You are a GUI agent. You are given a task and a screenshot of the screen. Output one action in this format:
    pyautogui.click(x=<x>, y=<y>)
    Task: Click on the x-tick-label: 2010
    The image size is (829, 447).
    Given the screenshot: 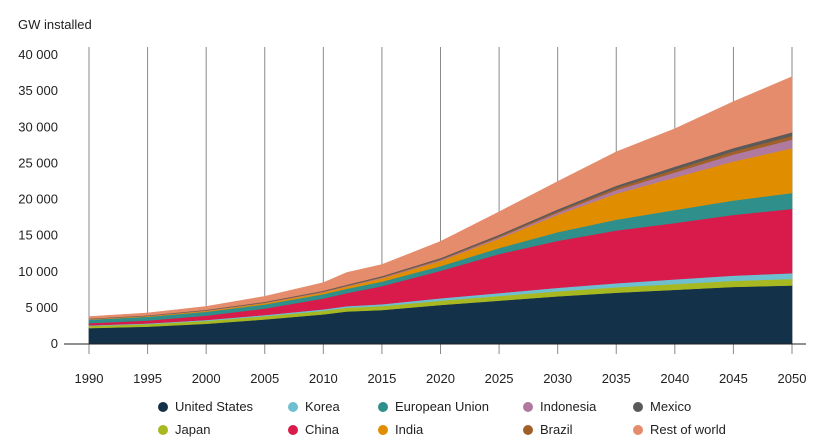 What is the action you would take?
    pyautogui.click(x=323, y=378)
    